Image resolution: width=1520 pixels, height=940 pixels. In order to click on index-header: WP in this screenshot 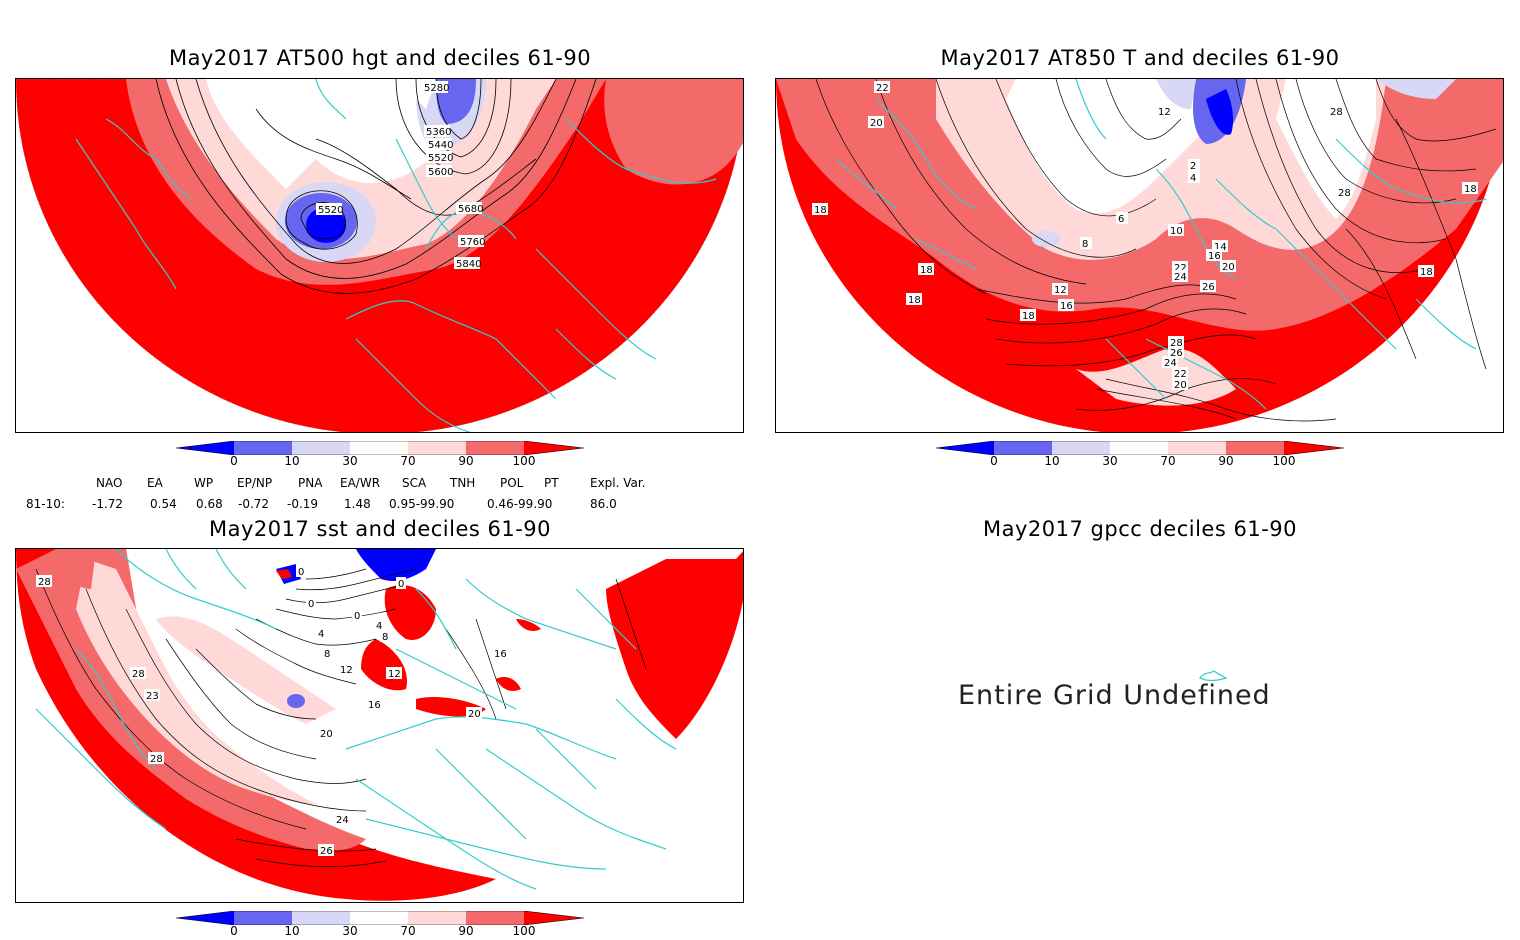, I will do `click(204, 483)`.